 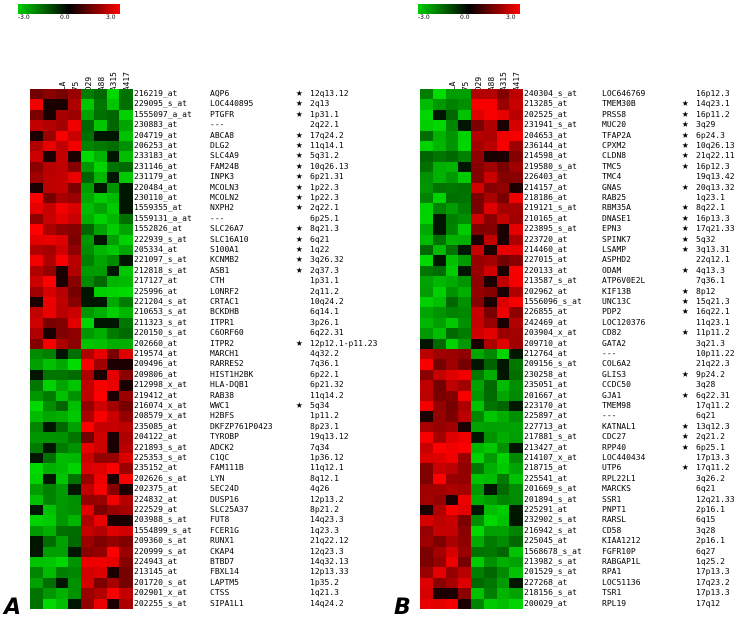 What do you see at coordinates (546, 582) in the screenshot?
I see `probe-id: 227268_at` at bounding box center [546, 582].